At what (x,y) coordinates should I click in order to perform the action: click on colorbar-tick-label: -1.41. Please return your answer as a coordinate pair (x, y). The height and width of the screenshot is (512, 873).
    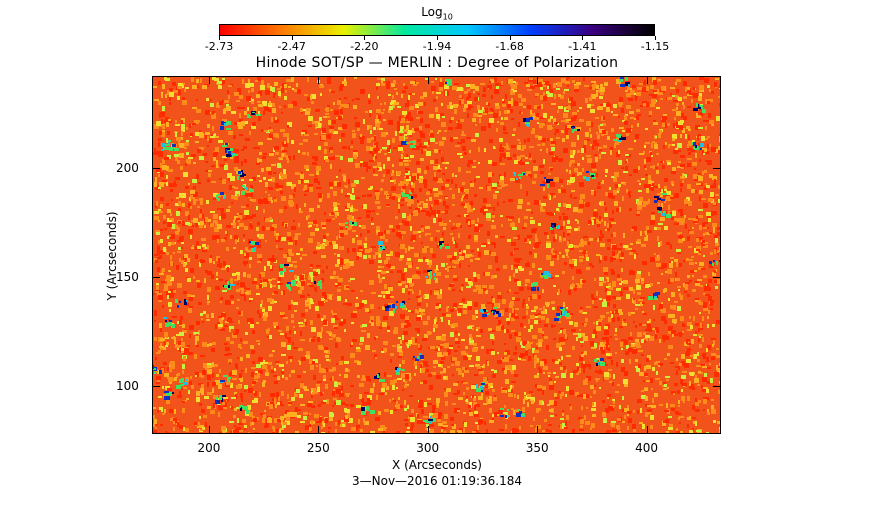
    Looking at the image, I should click on (582, 46).